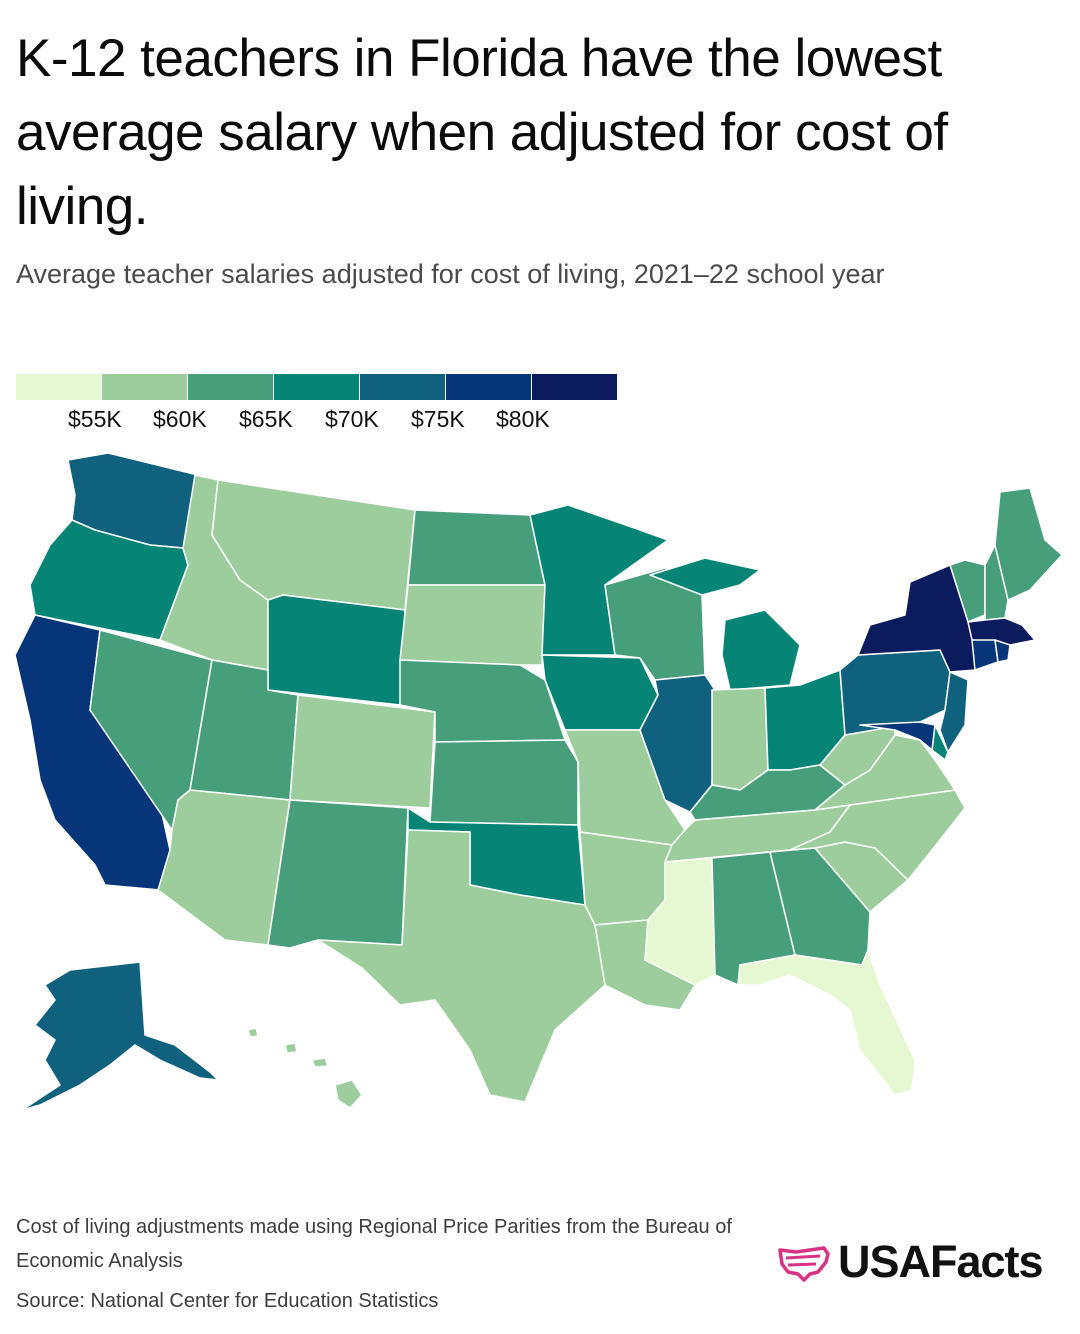 This screenshot has height=1334, width=1080. I want to click on state-SD, so click(472, 625).